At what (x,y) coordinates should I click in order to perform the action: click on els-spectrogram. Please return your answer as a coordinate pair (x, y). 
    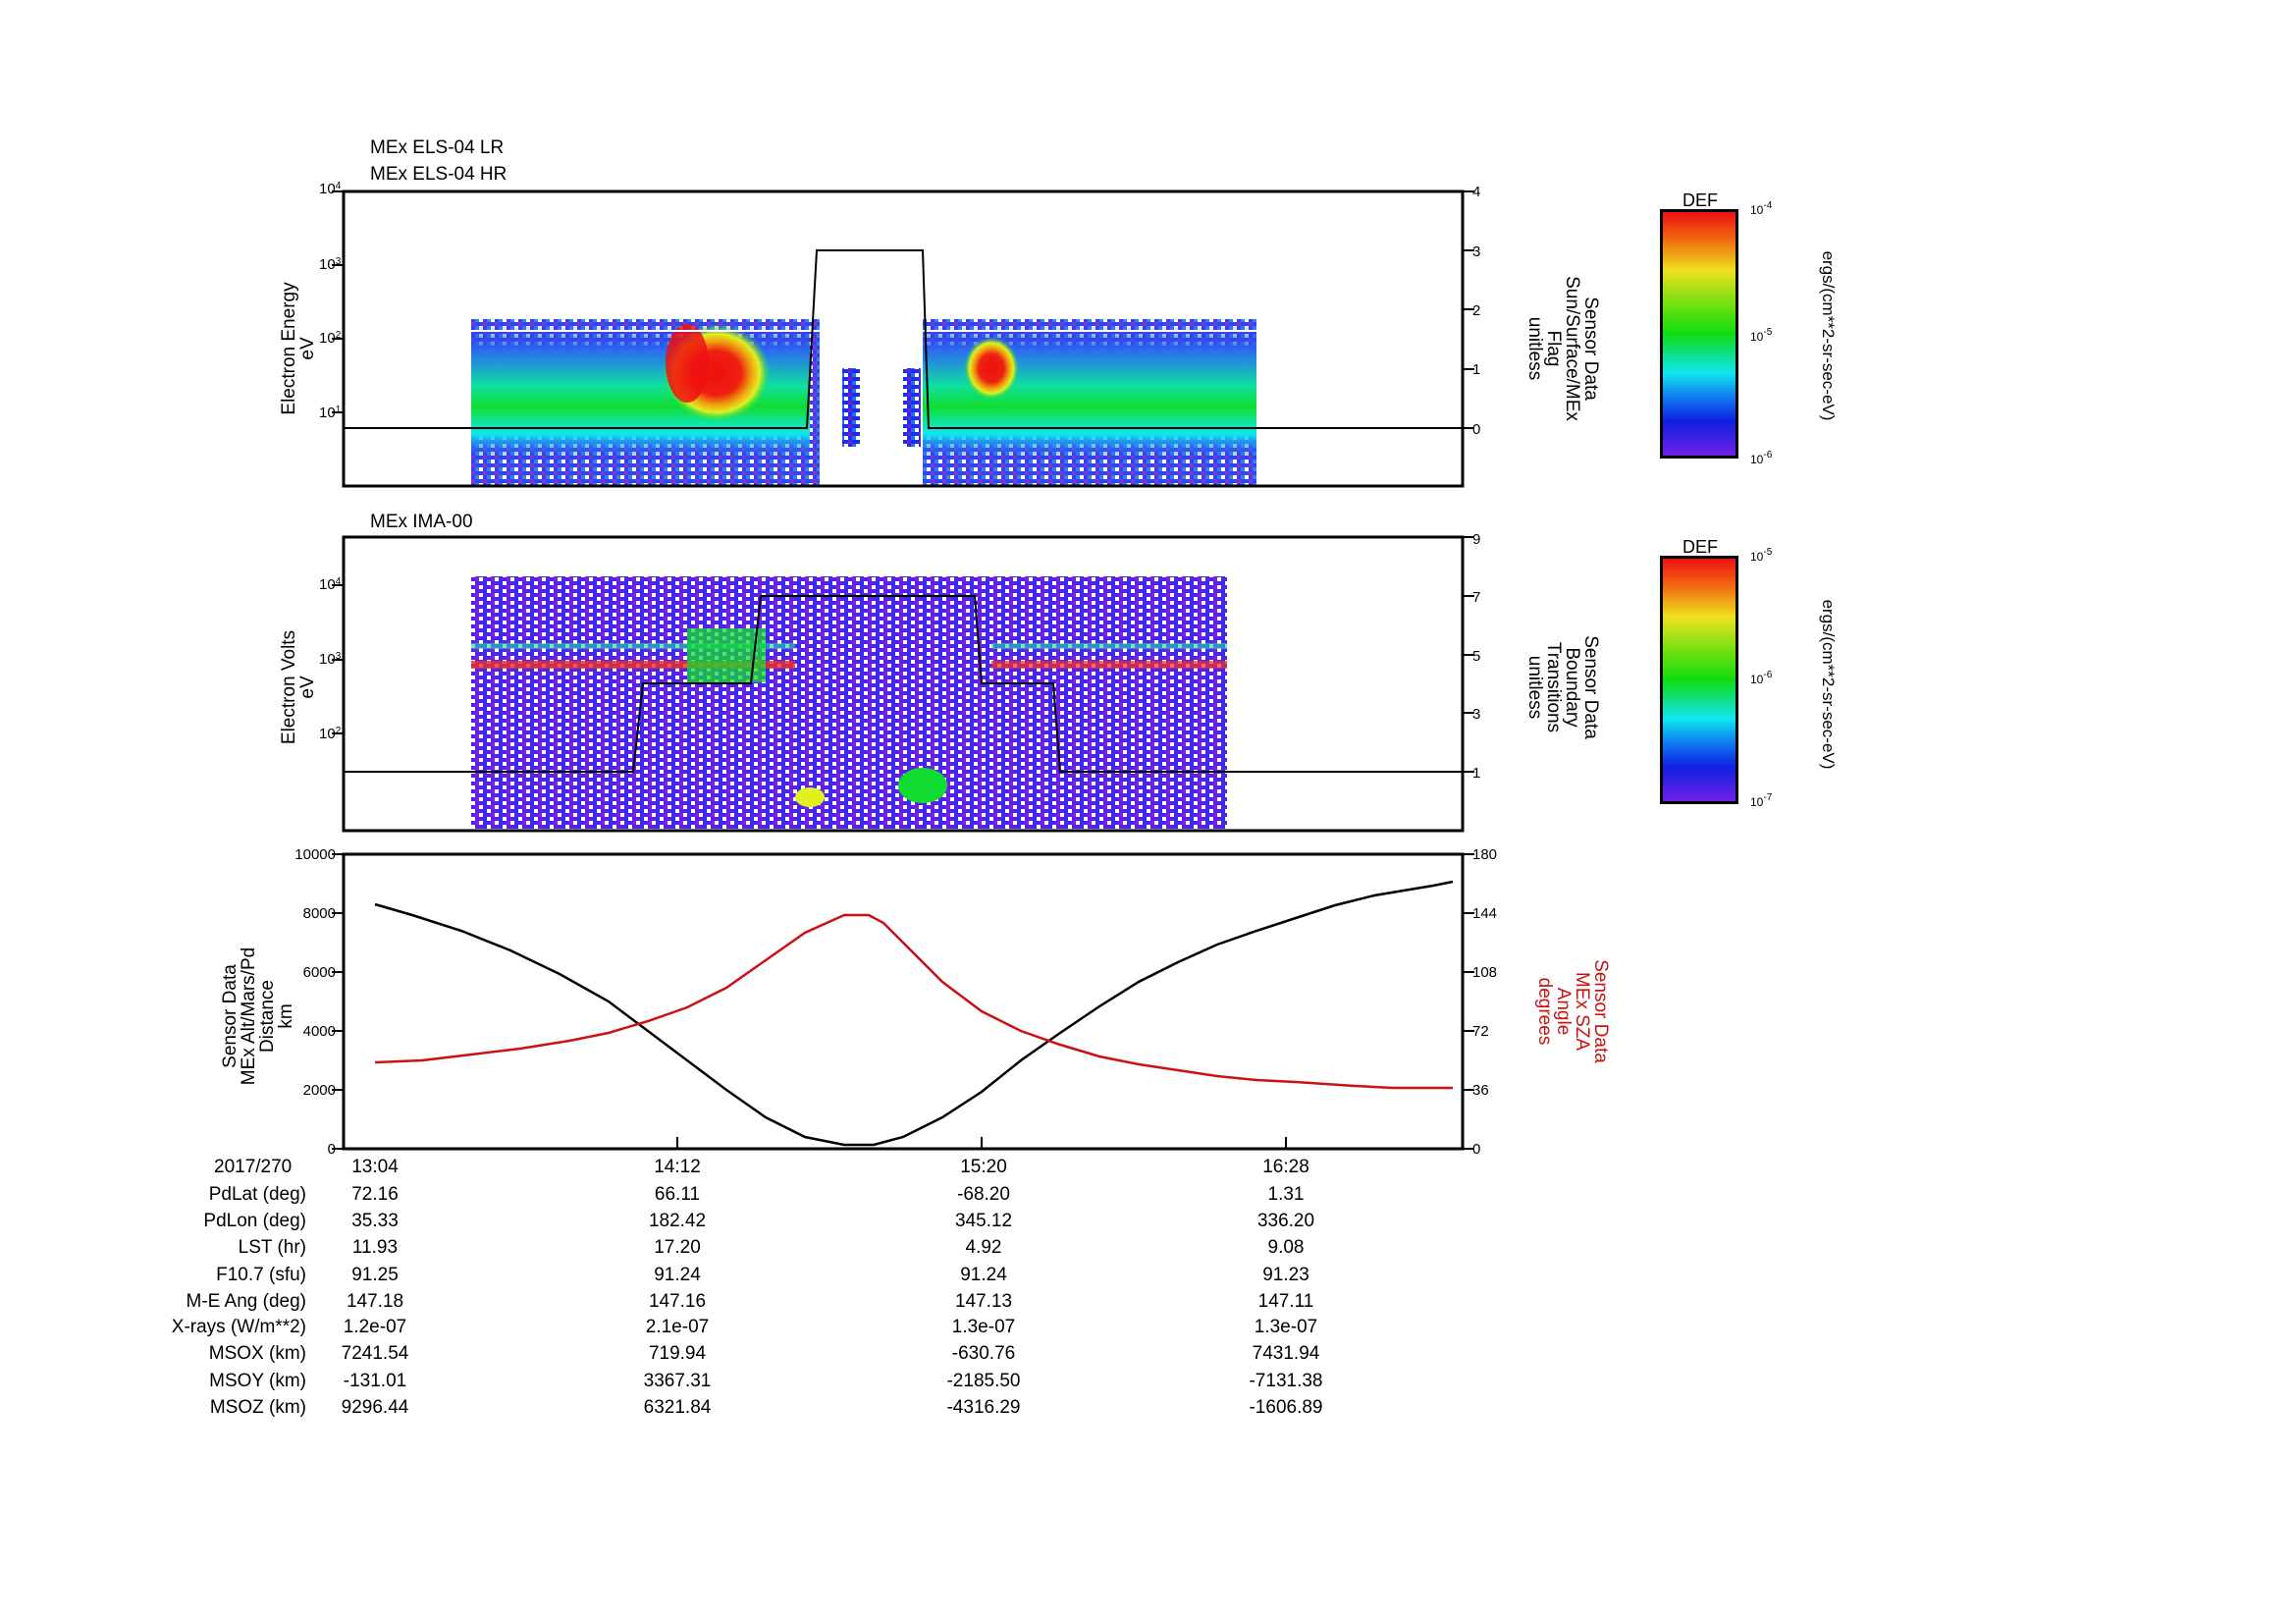
    Looking at the image, I should click on (864, 403).